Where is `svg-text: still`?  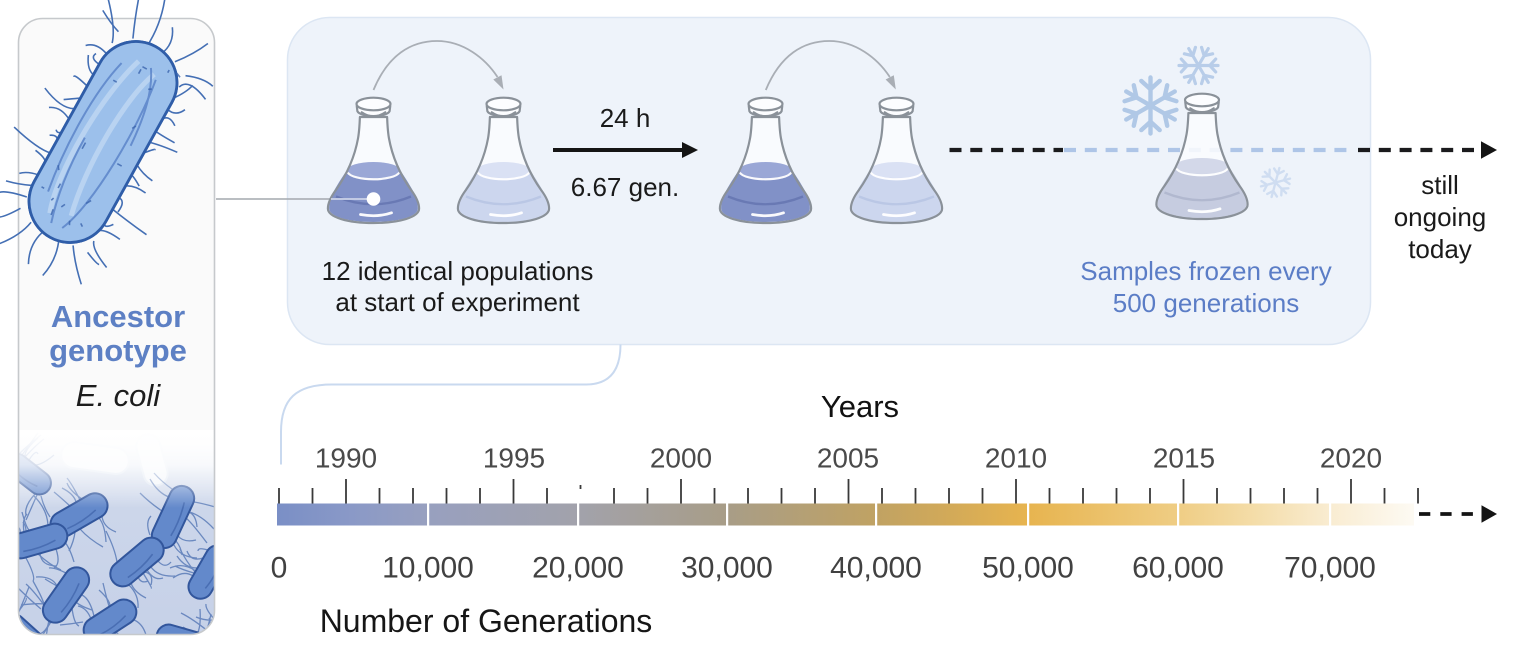 svg-text: still is located at coordinates (1440, 185).